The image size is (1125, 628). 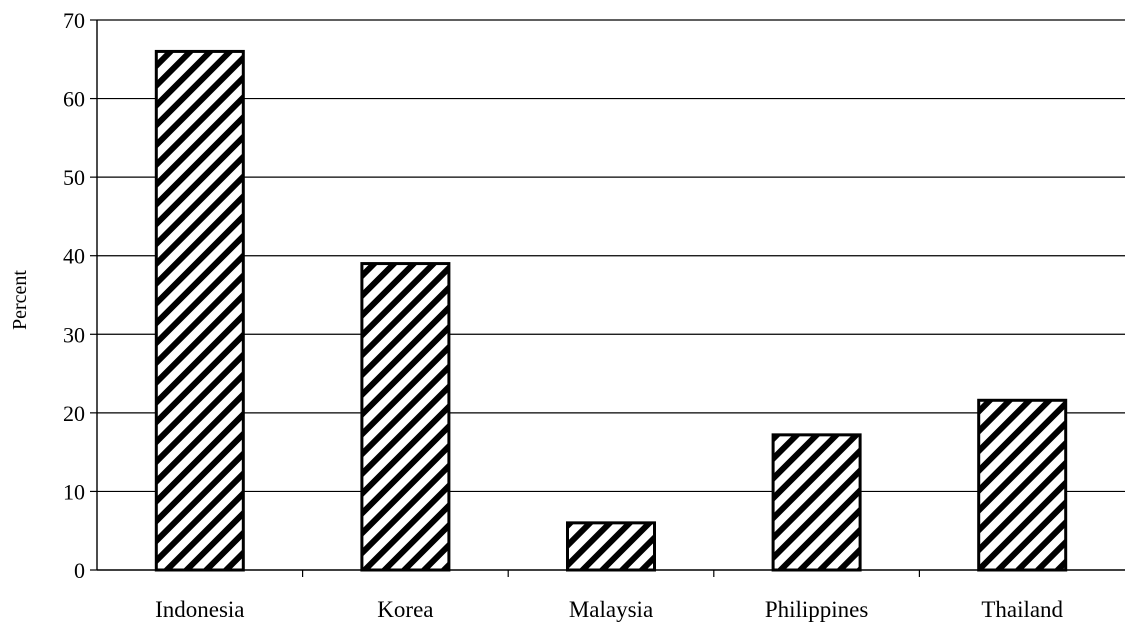 What do you see at coordinates (816, 502) in the screenshot?
I see `bar-philippines` at bounding box center [816, 502].